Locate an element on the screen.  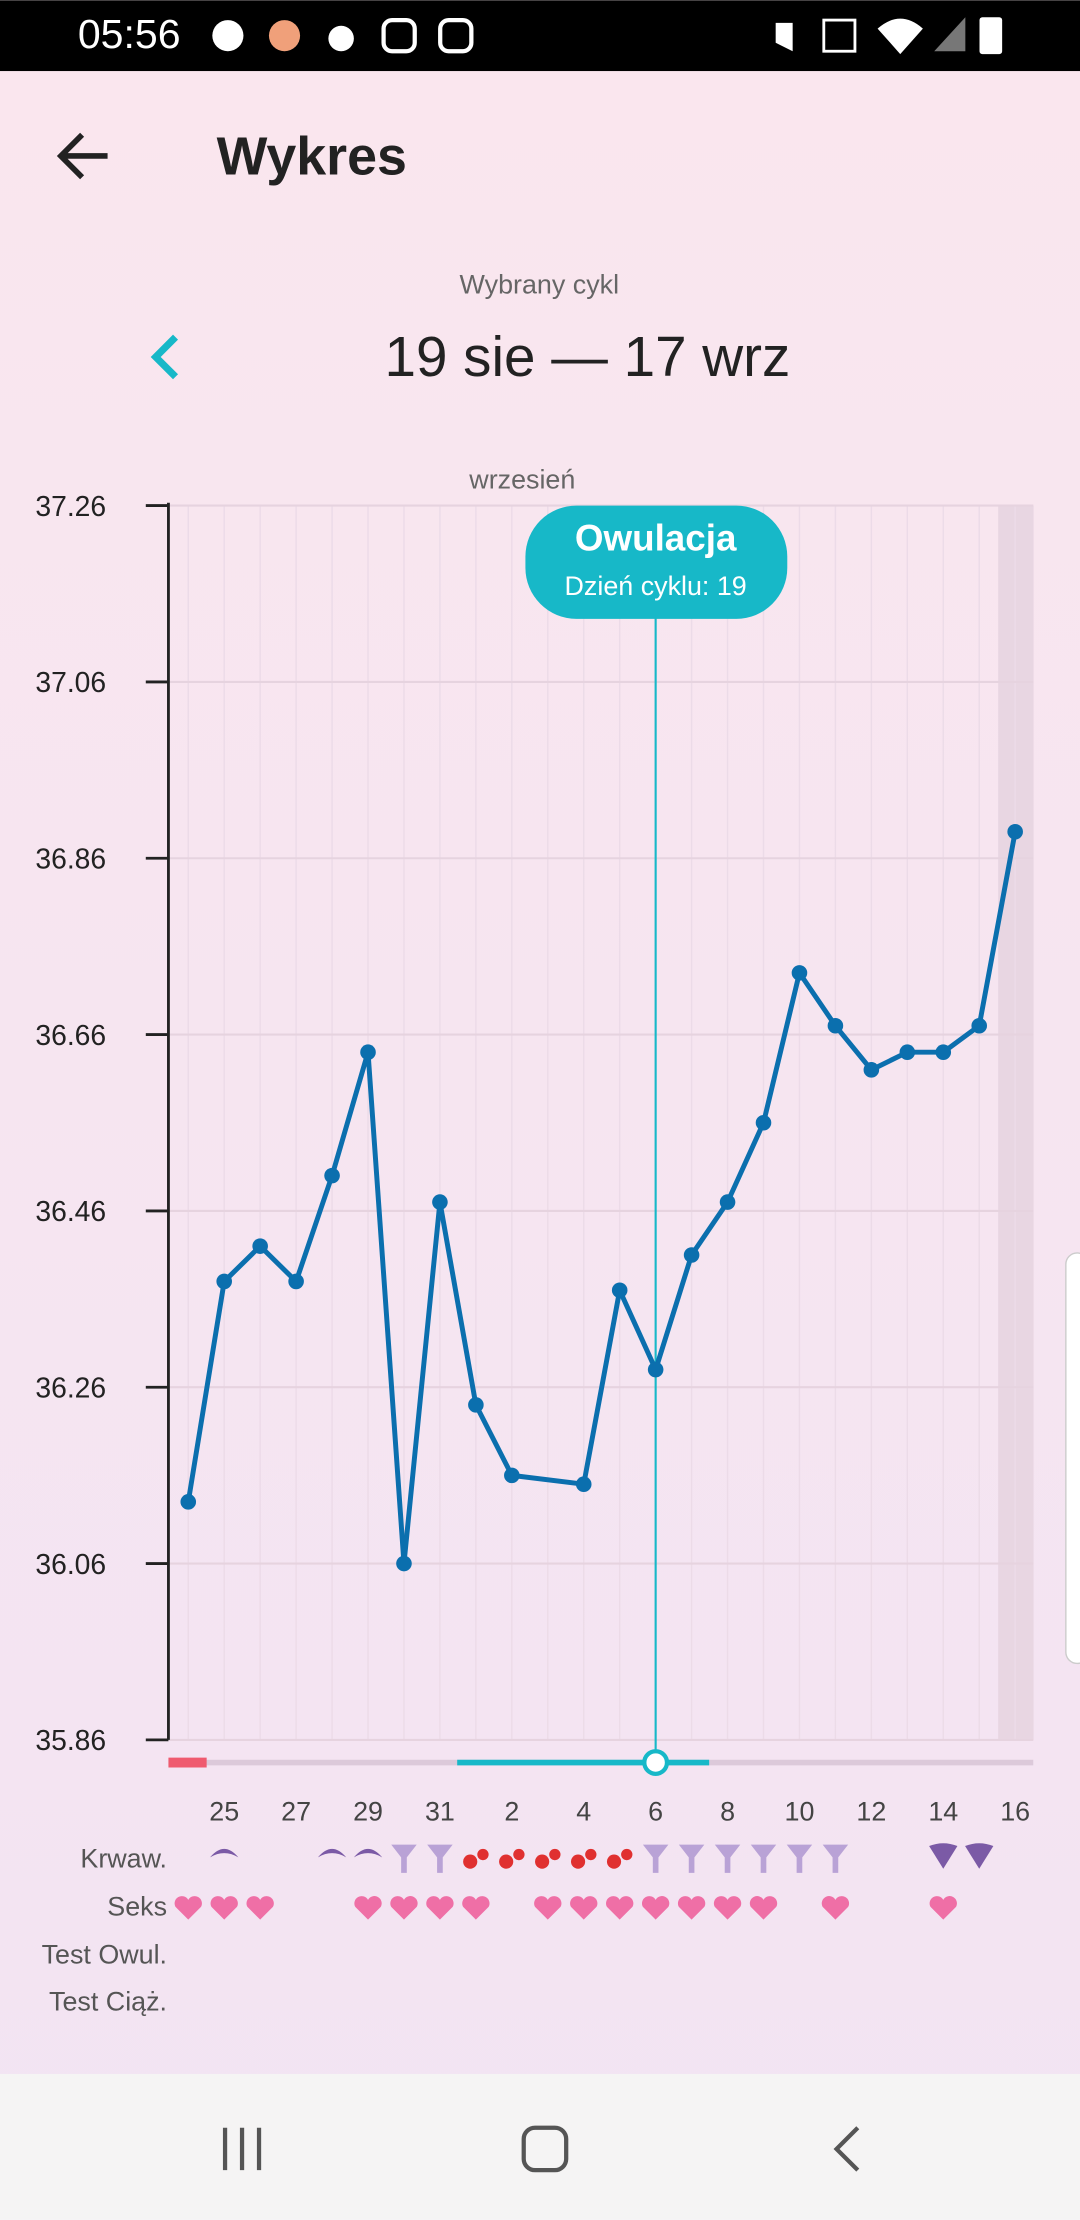
x-tick-label: 16 is located at coordinates (1015, 1812).